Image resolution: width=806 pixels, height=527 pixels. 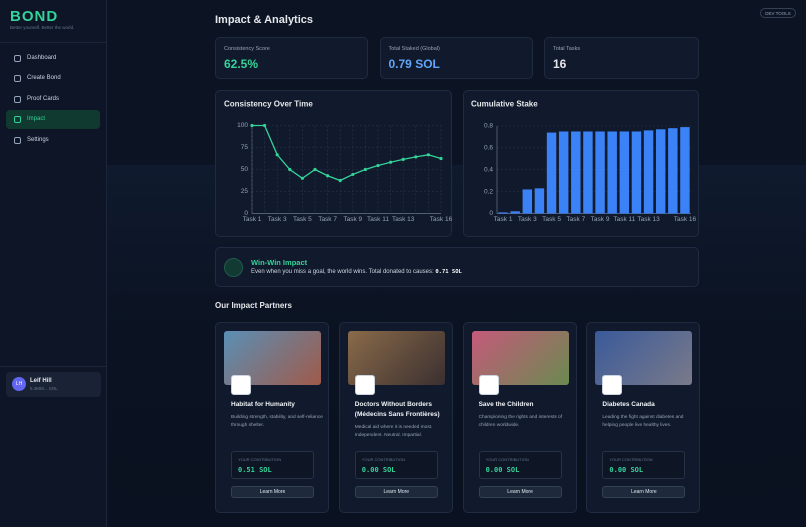 What do you see at coordinates (19, 384) in the screenshot?
I see `avatar: LH` at bounding box center [19, 384].